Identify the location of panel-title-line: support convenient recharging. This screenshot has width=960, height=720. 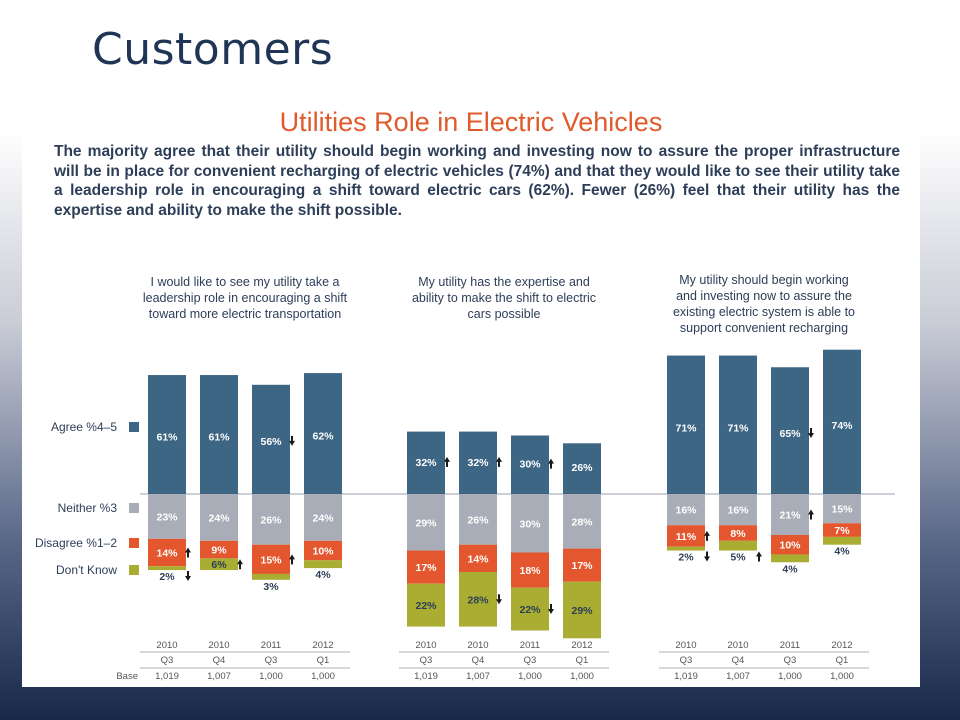
(764, 328).